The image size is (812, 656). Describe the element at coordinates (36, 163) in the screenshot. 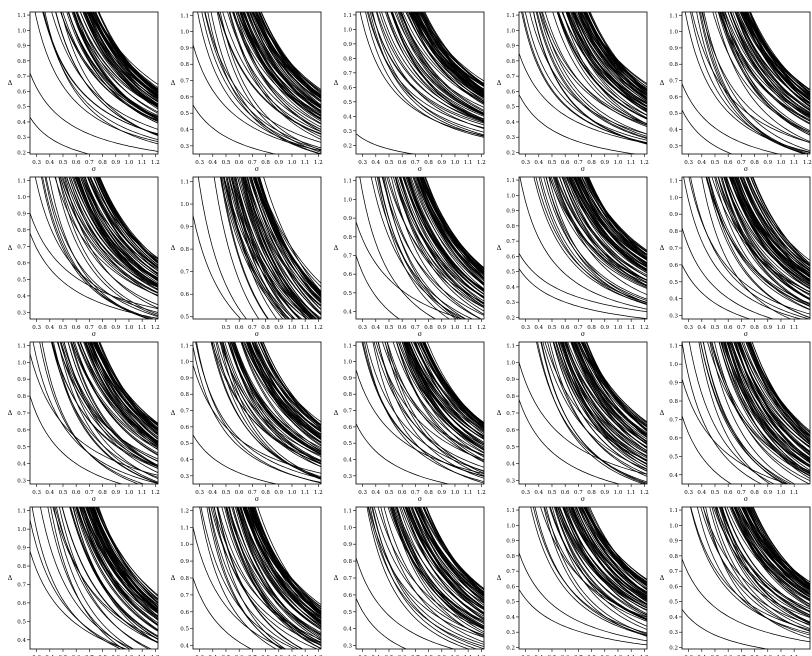

I see `x-tick-label: 0.3` at that location.